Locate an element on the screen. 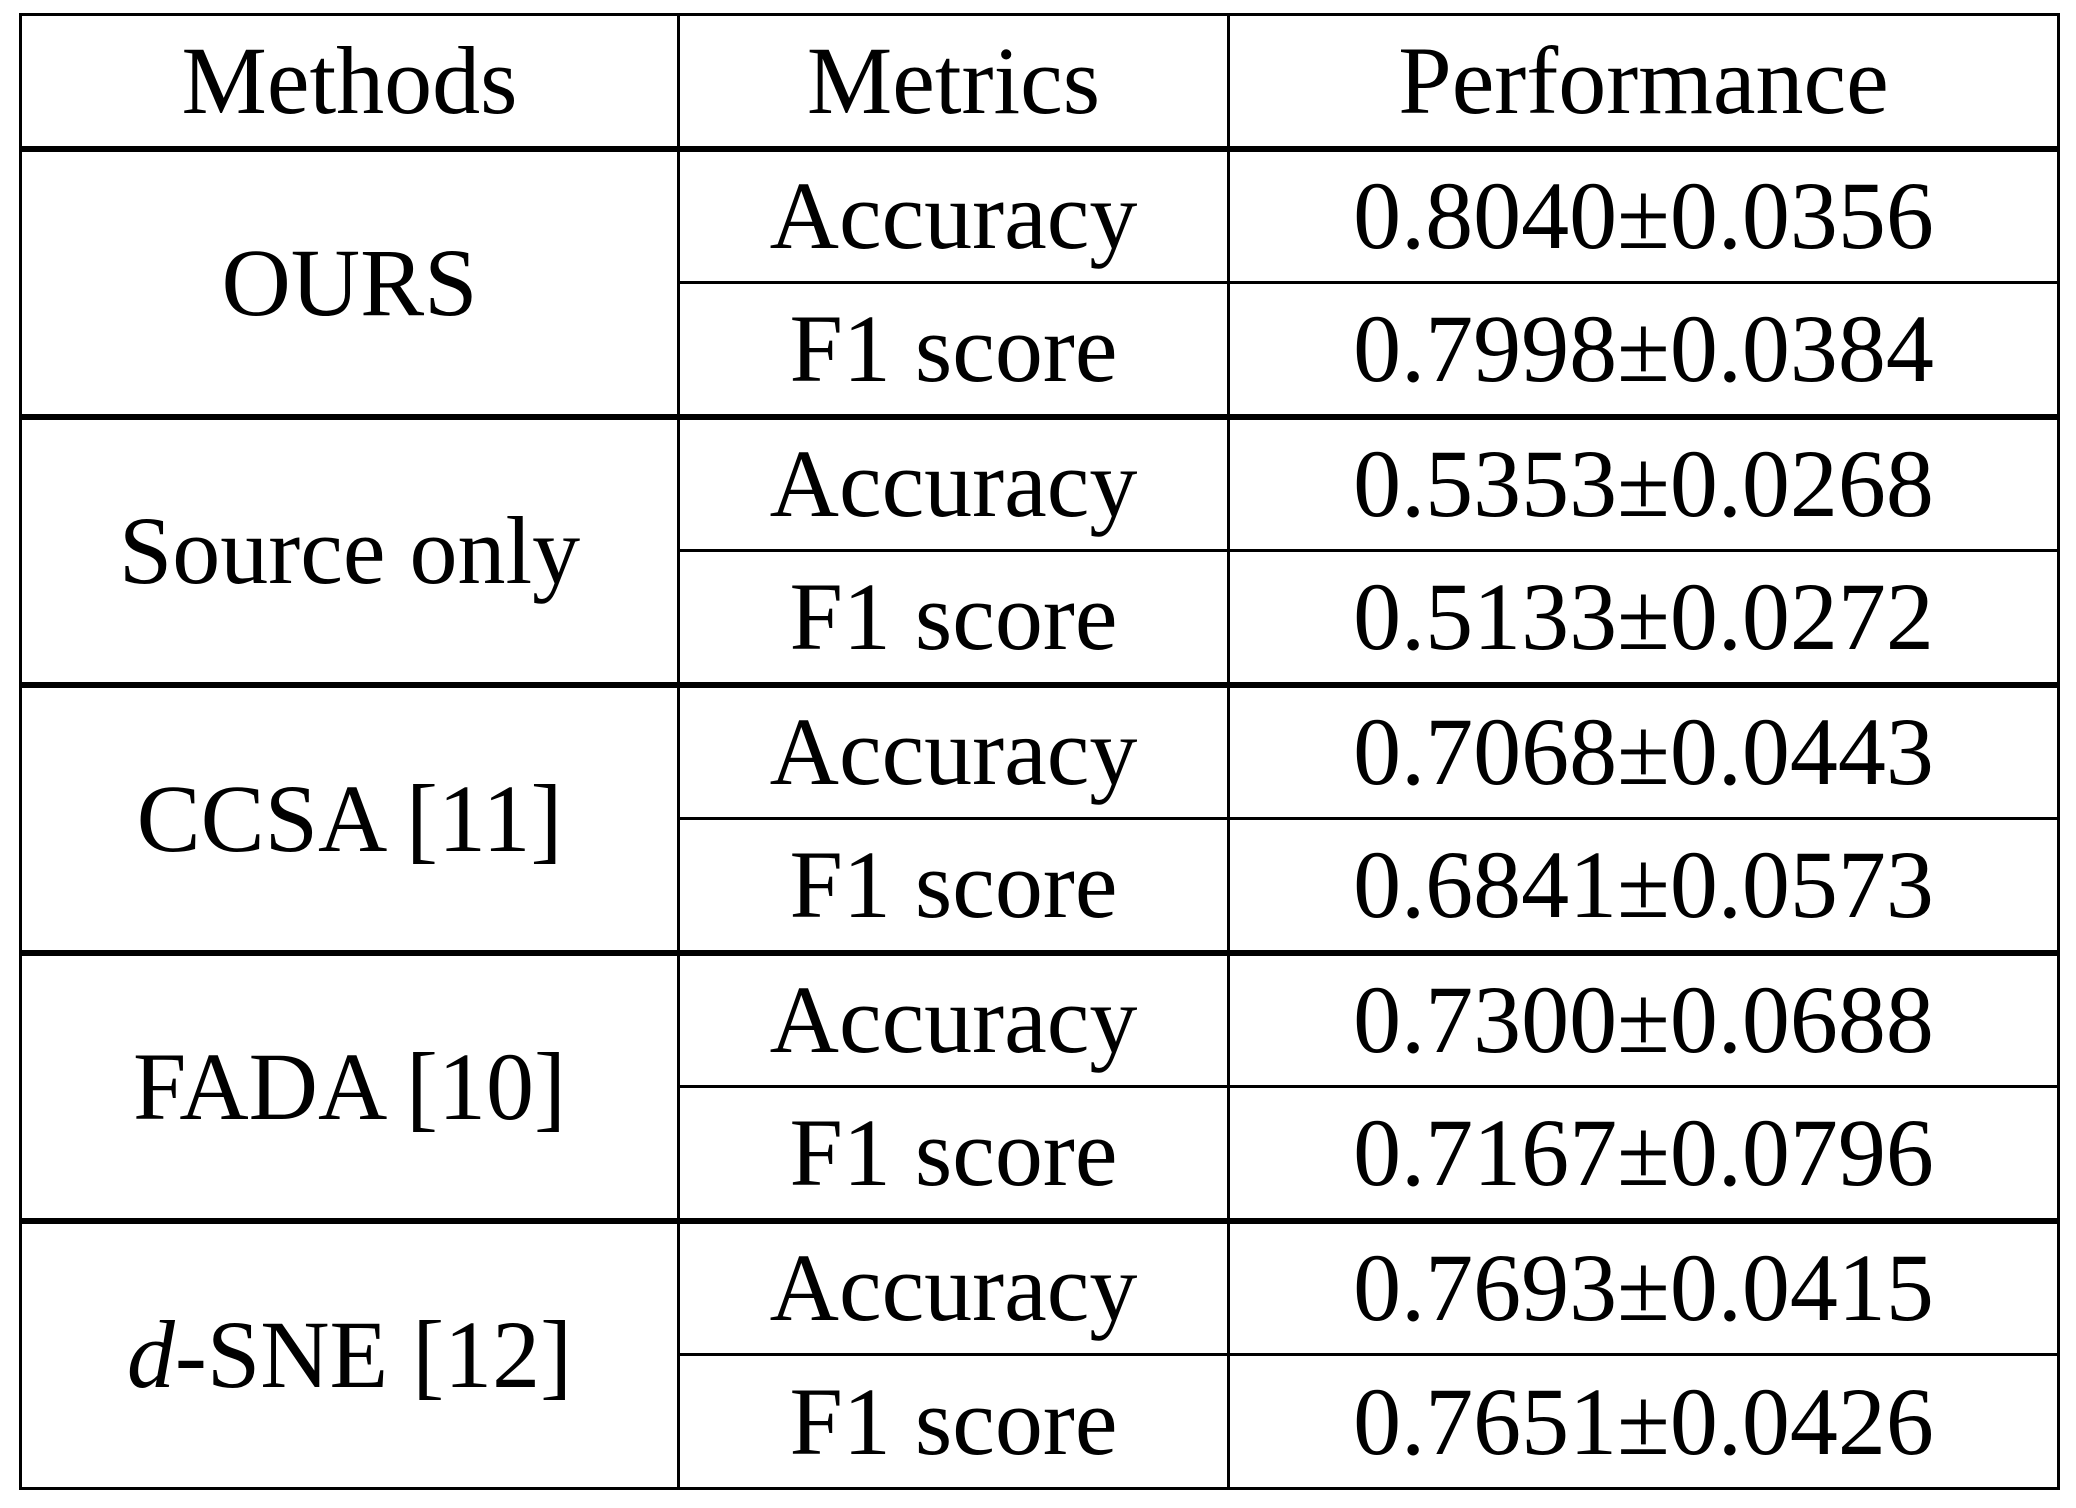 This screenshot has width=2076, height=1508. performance-cell: 0.5133±0.0272 is located at coordinates (1643, 617).